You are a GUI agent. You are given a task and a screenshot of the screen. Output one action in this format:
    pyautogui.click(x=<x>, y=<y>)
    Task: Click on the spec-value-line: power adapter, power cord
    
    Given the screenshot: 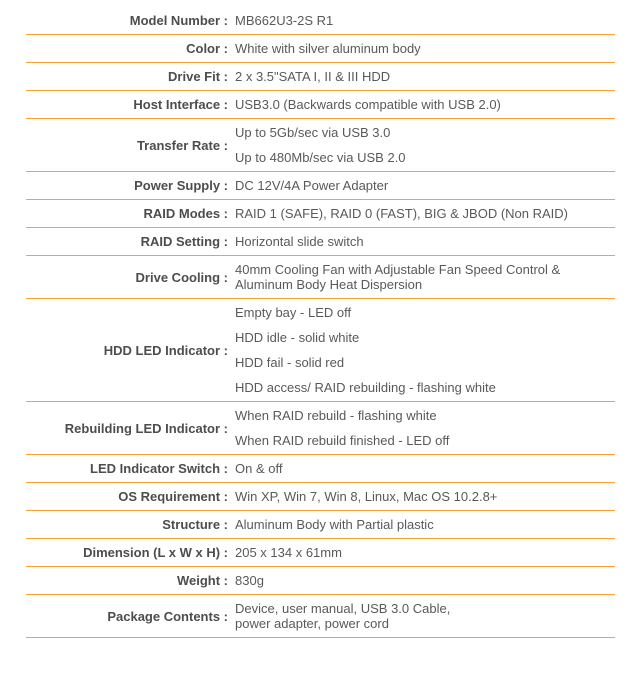 What is the action you would take?
    pyautogui.click(x=312, y=623)
    